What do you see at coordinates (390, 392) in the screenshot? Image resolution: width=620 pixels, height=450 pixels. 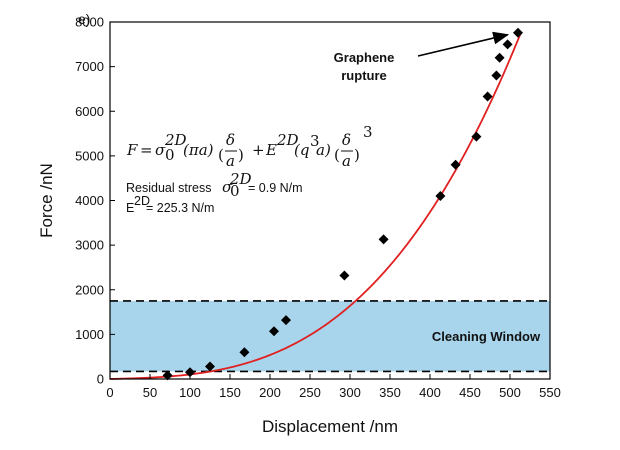 I see `x-tick-label: 350` at bounding box center [390, 392].